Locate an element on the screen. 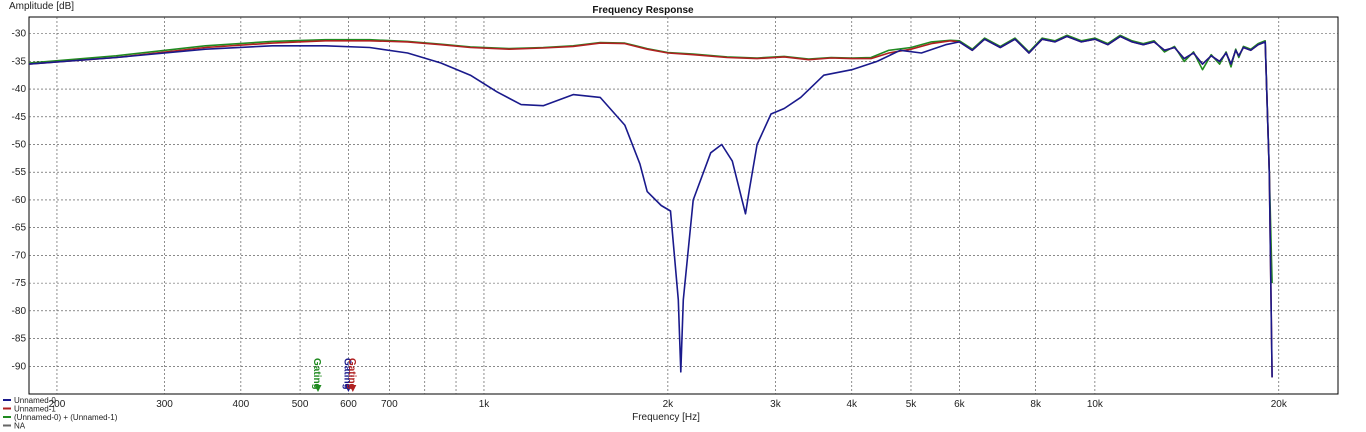  x-tick-label: 600 is located at coordinates (348, 404).